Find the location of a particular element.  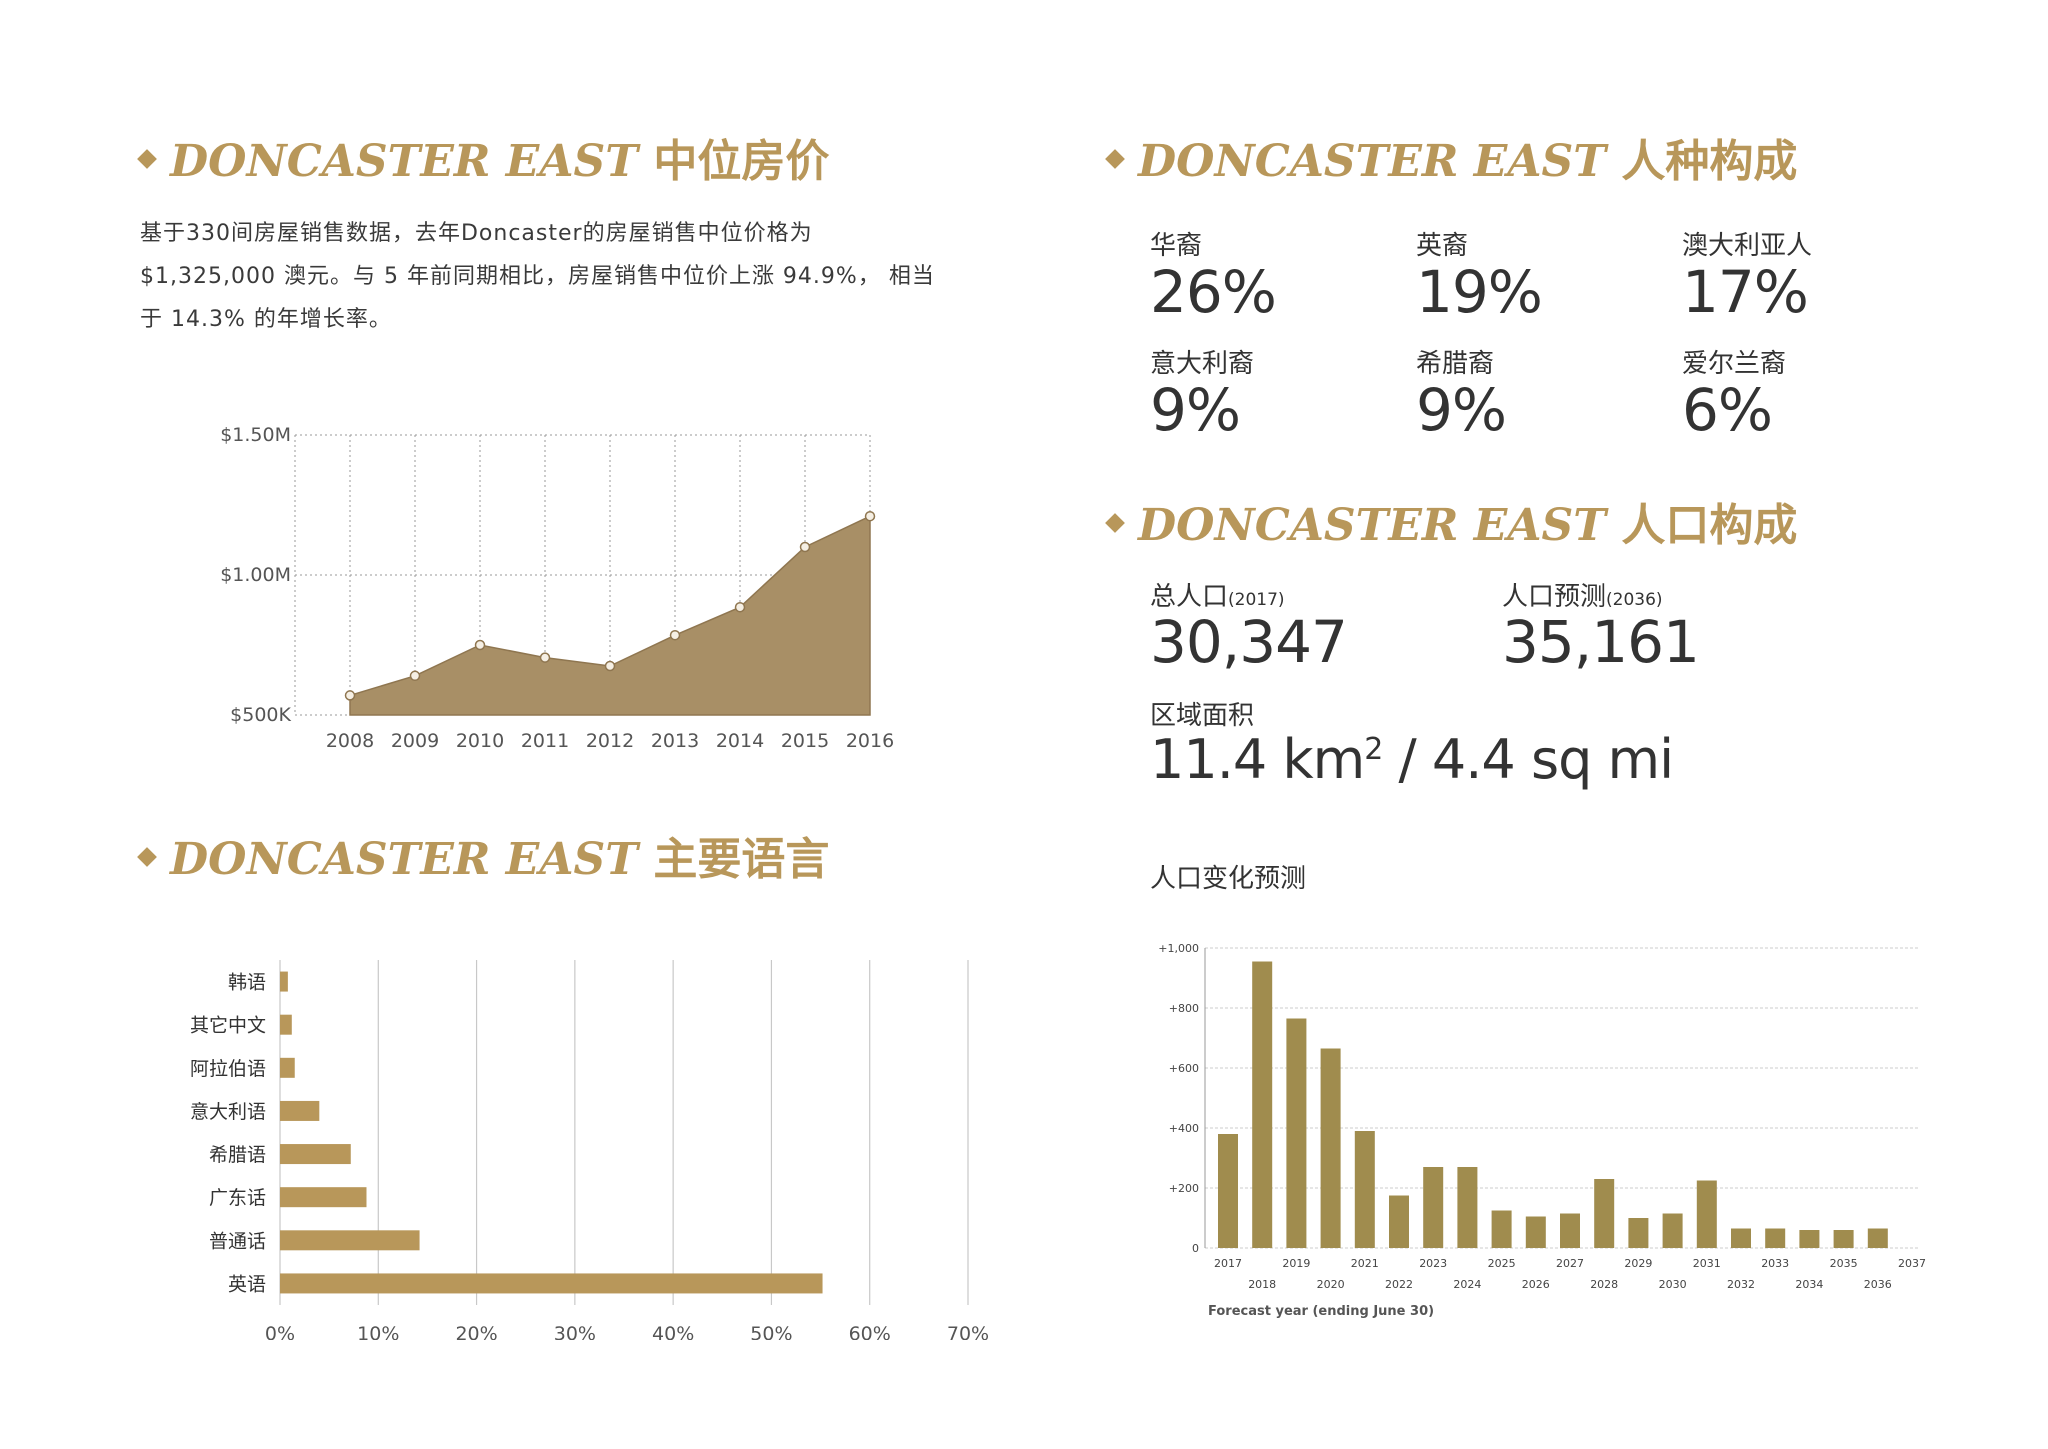

ethnicity-value-2: 19% is located at coordinates (1479, 292).